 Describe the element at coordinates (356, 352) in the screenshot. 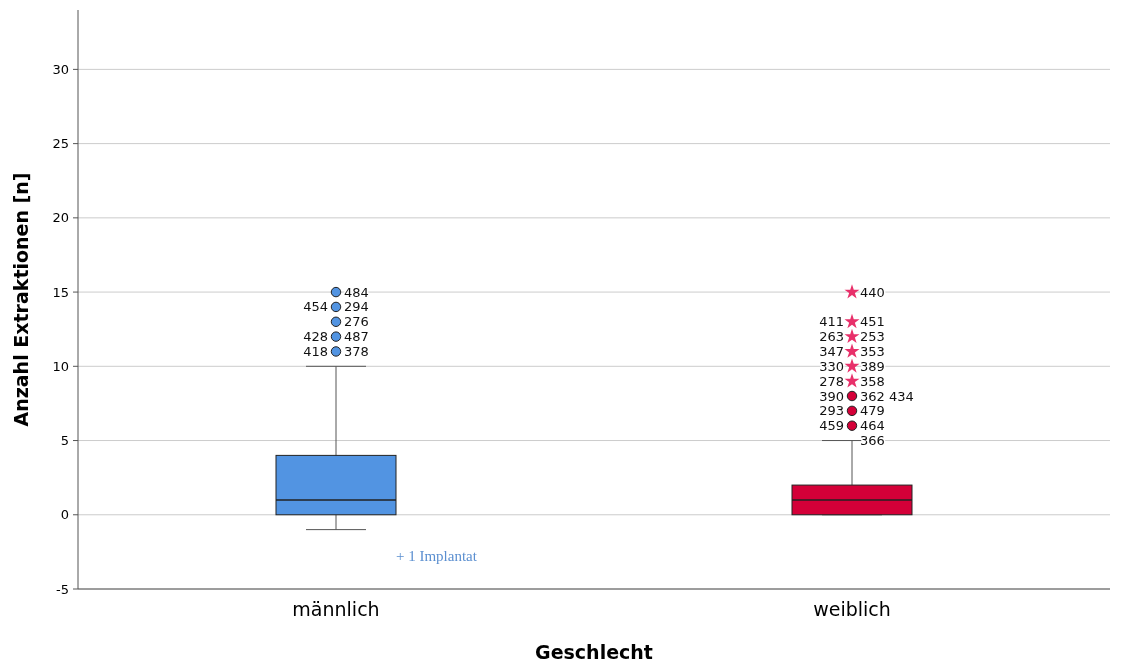

I see `annotation: 378` at that location.